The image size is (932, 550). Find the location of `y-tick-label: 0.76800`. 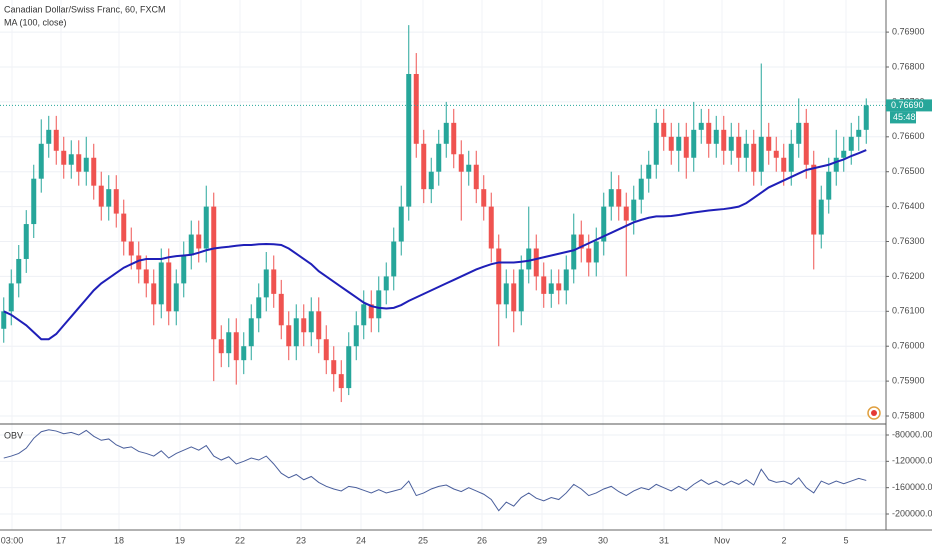

y-tick-label: 0.76800 is located at coordinates (908, 66).